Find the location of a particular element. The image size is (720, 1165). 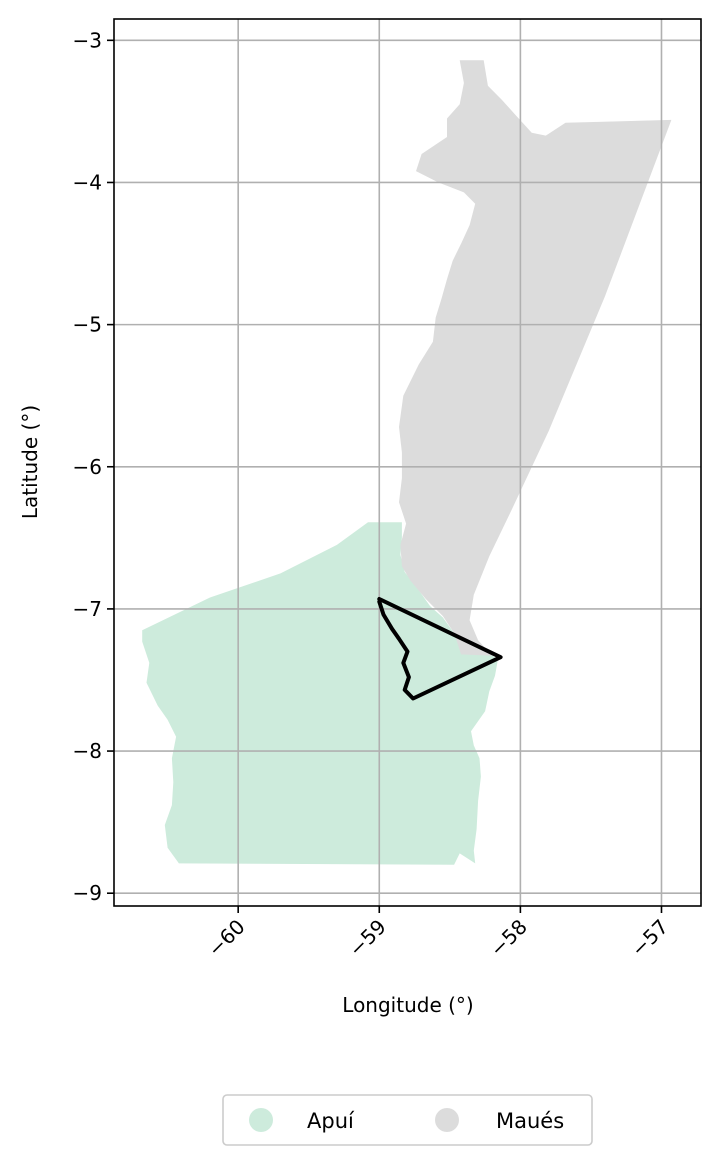

y-tick-label: −8 is located at coordinates (87, 751).